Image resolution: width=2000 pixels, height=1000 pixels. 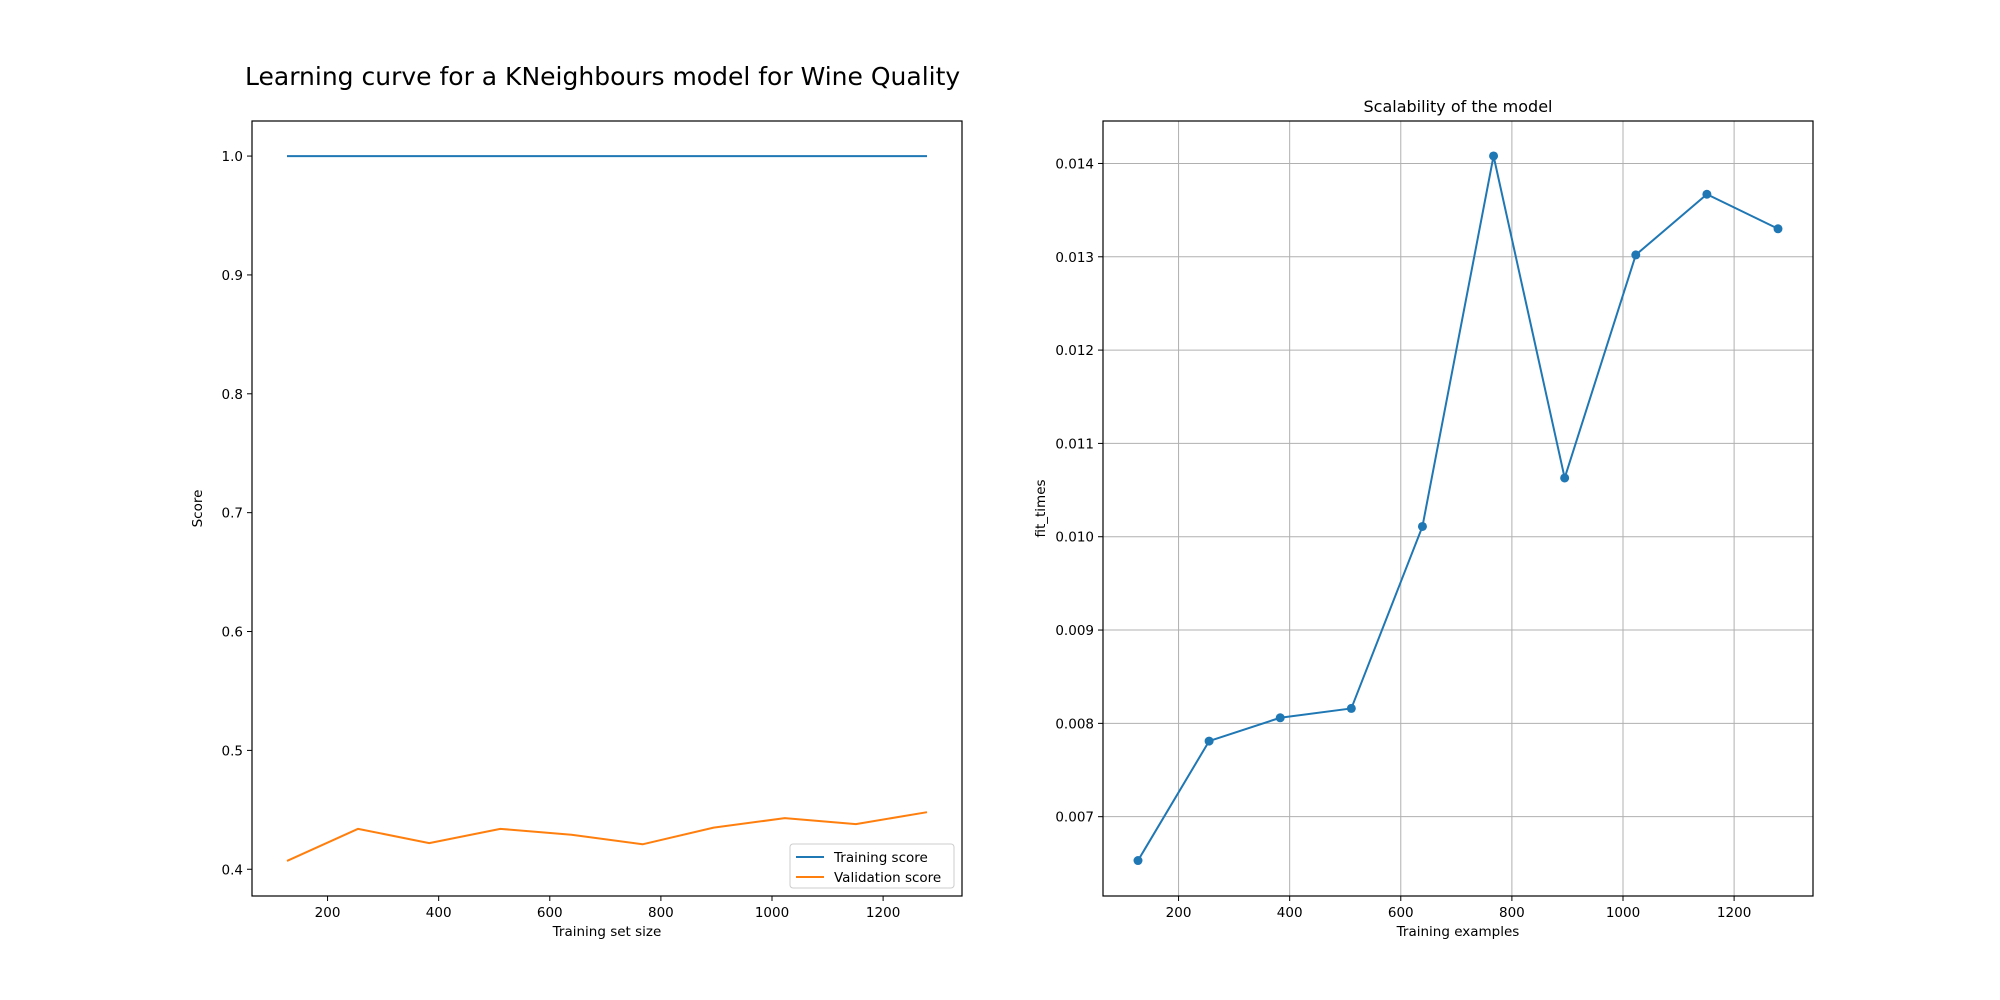 I want to click on y-tick-label: 0.007, so click(x=1074, y=818).